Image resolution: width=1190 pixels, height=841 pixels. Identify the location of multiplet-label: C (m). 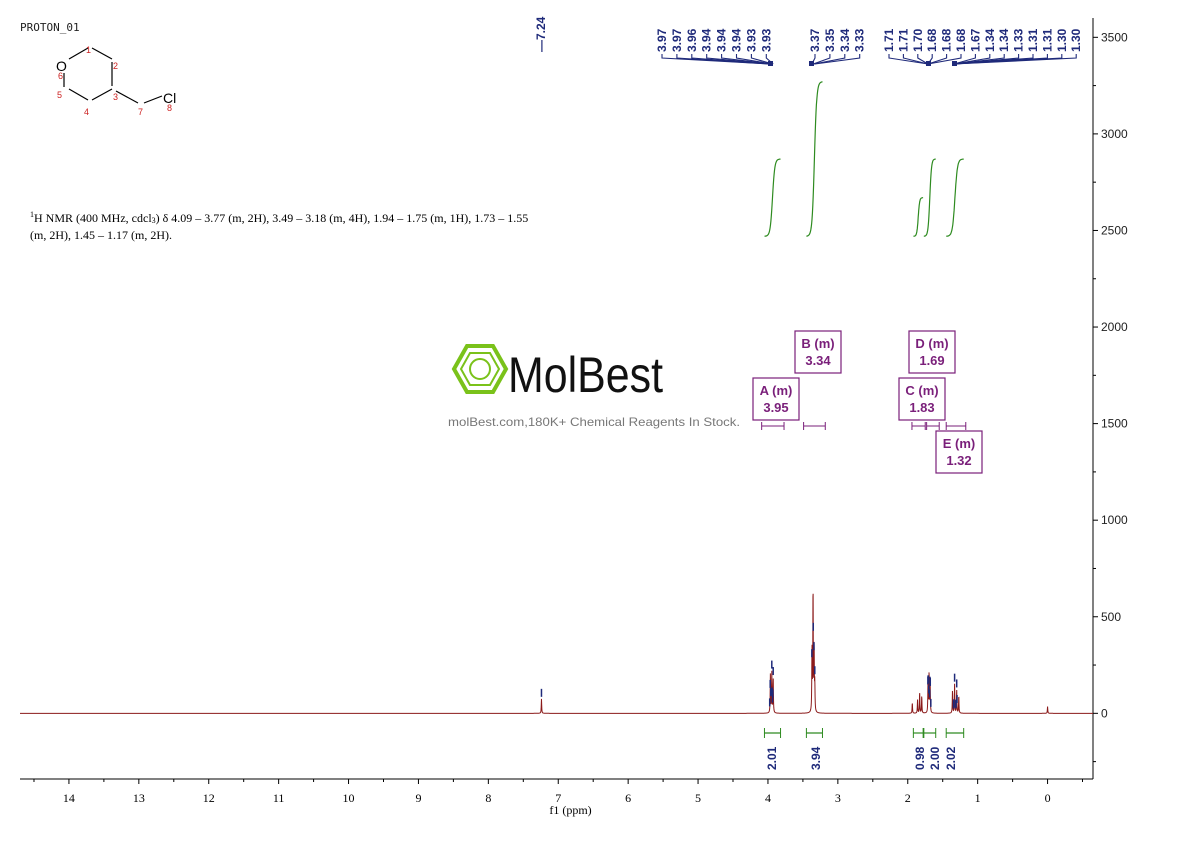
(921, 390).